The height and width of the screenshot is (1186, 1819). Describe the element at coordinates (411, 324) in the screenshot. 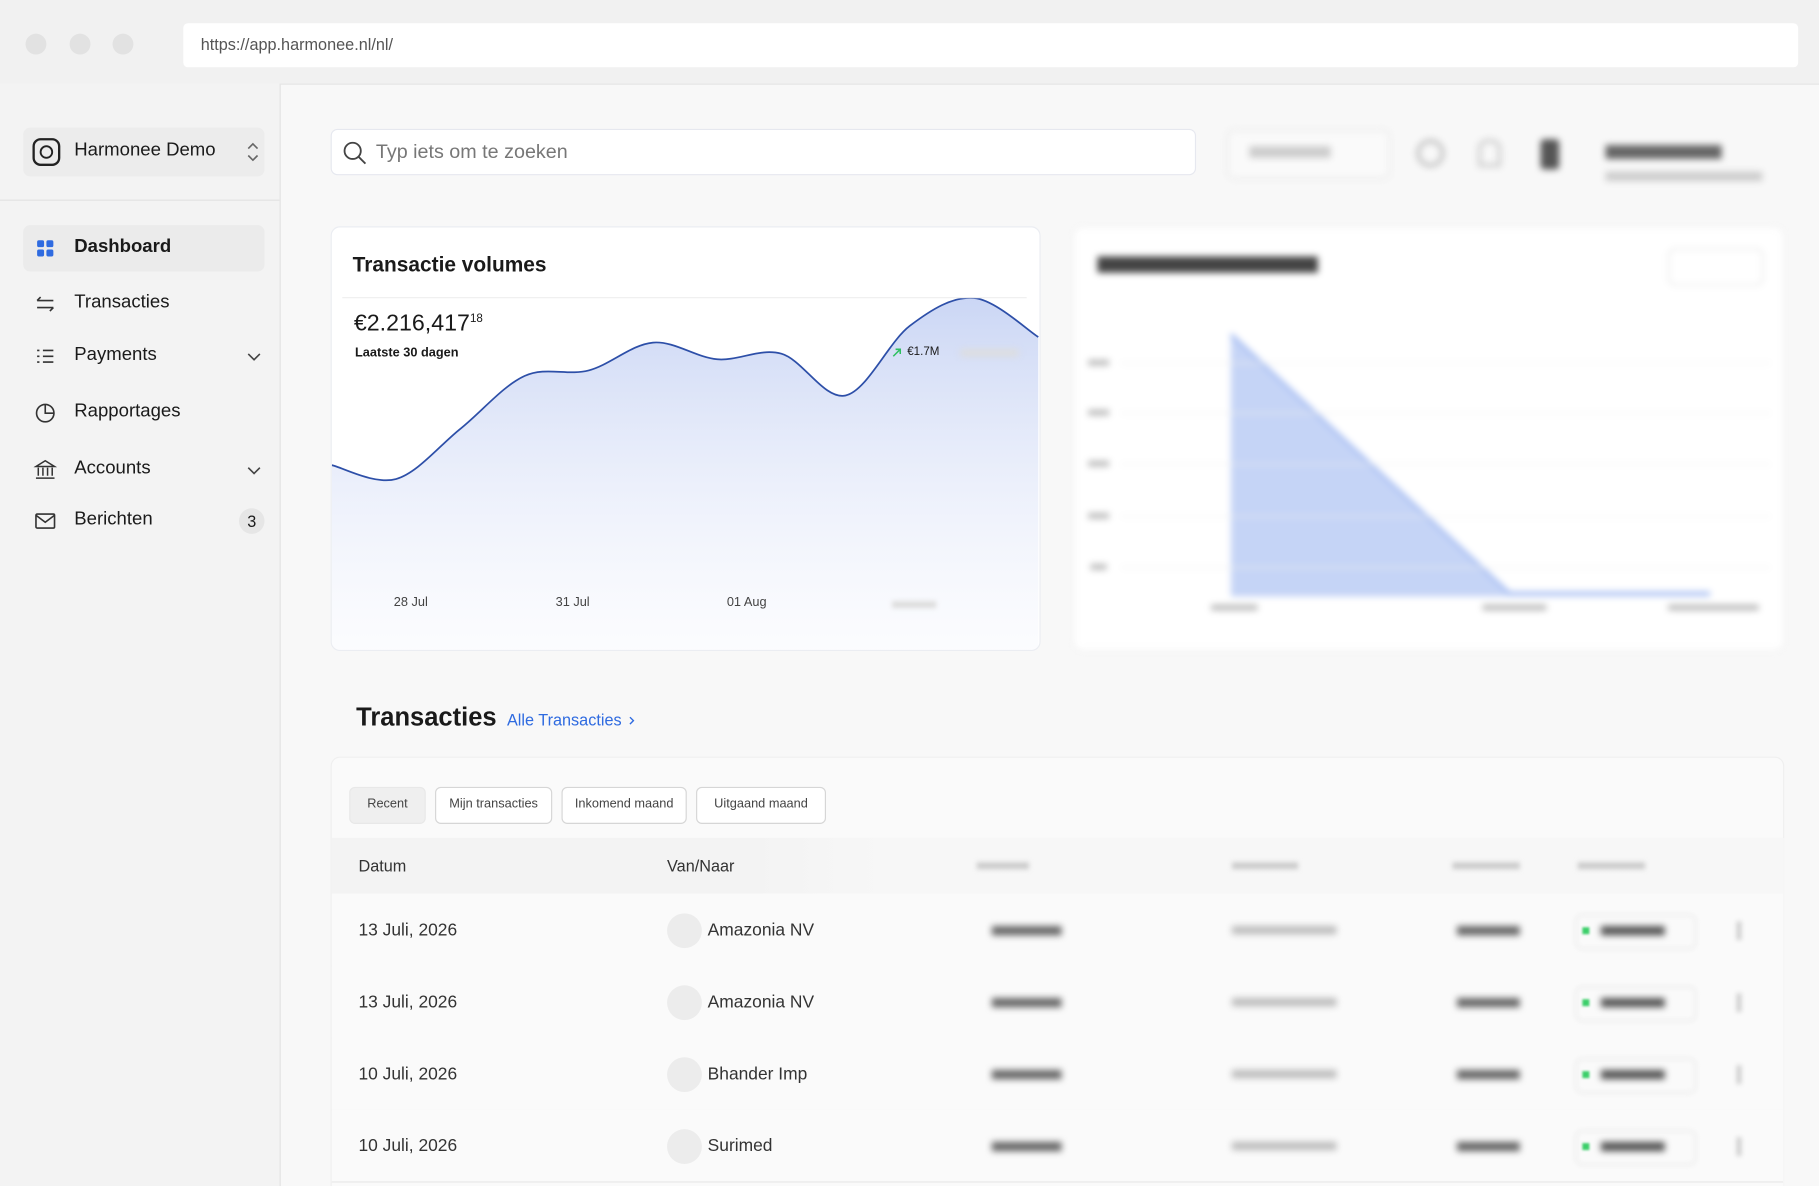

I see `amount-main: €2.216,417` at that location.